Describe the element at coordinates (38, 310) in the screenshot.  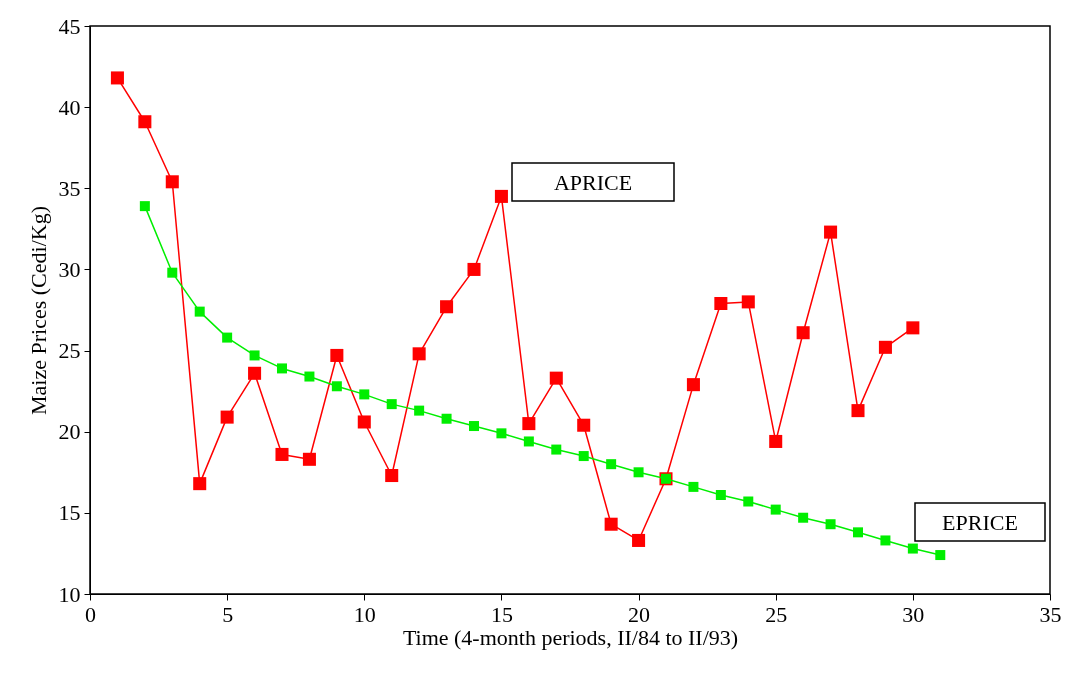
I see `y-axis-title: Maize Prices (Cedi/Kg)` at that location.